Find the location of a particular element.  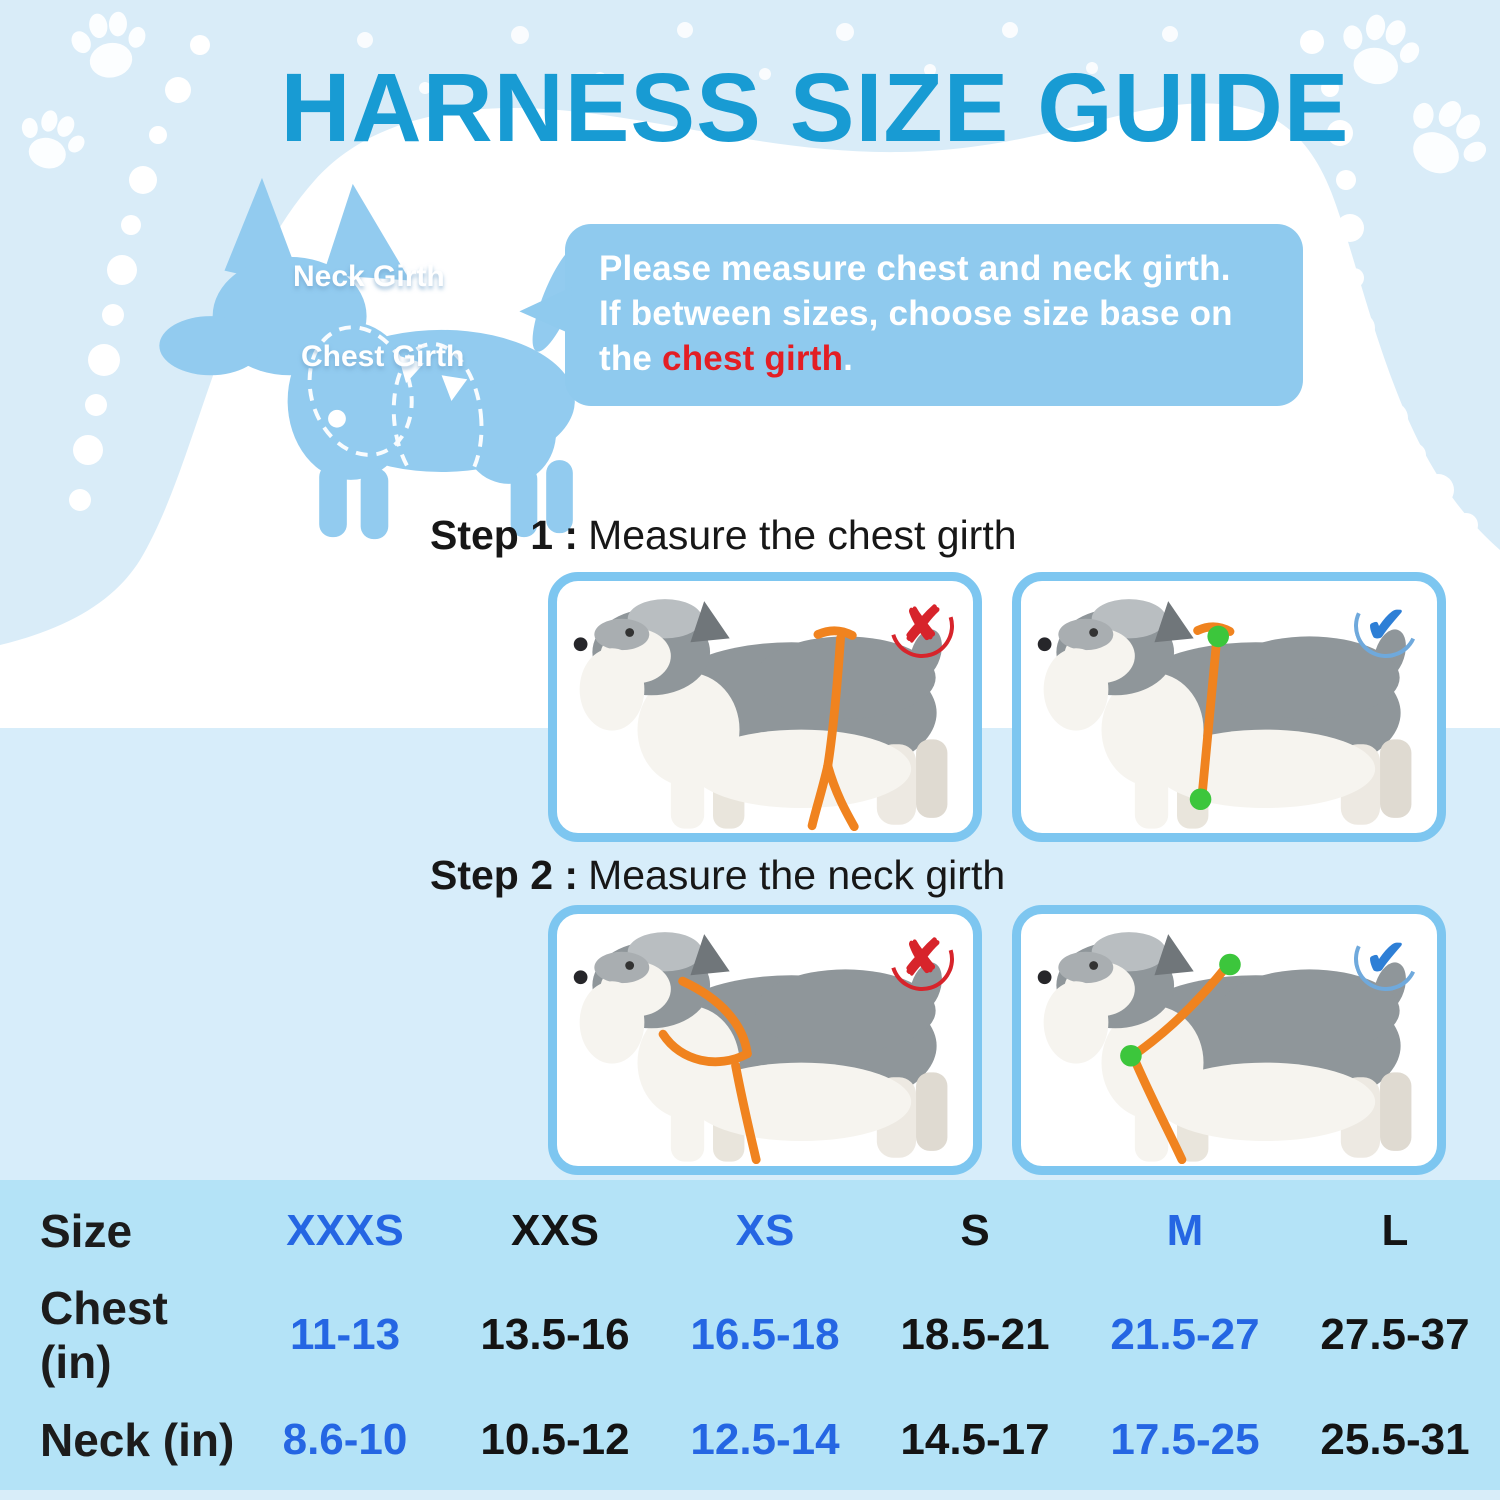

chest-value: 27.5-37 is located at coordinates (1395, 1334).